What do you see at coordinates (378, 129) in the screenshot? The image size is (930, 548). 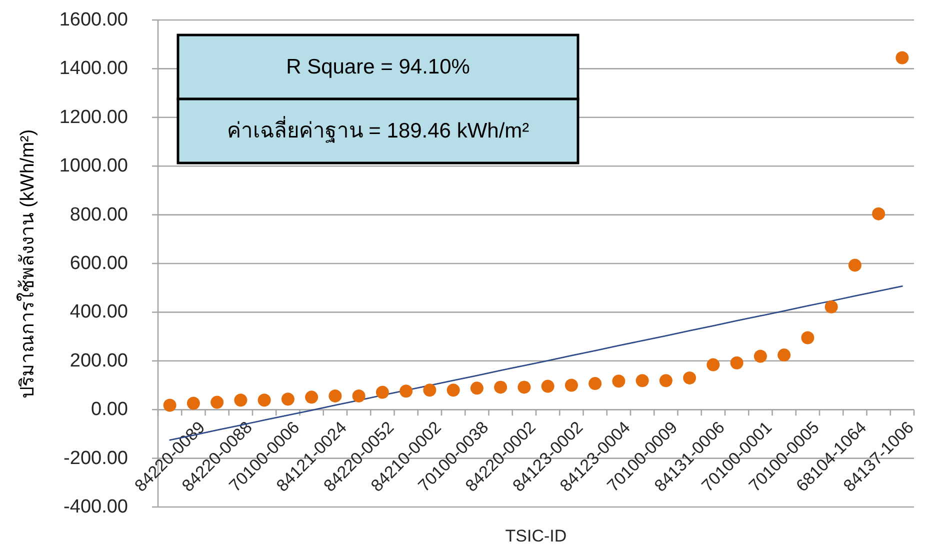 I see `annotation: ค่าเฉลี่ยค่าฐาน = 189.46 kWh/m²` at bounding box center [378, 129].